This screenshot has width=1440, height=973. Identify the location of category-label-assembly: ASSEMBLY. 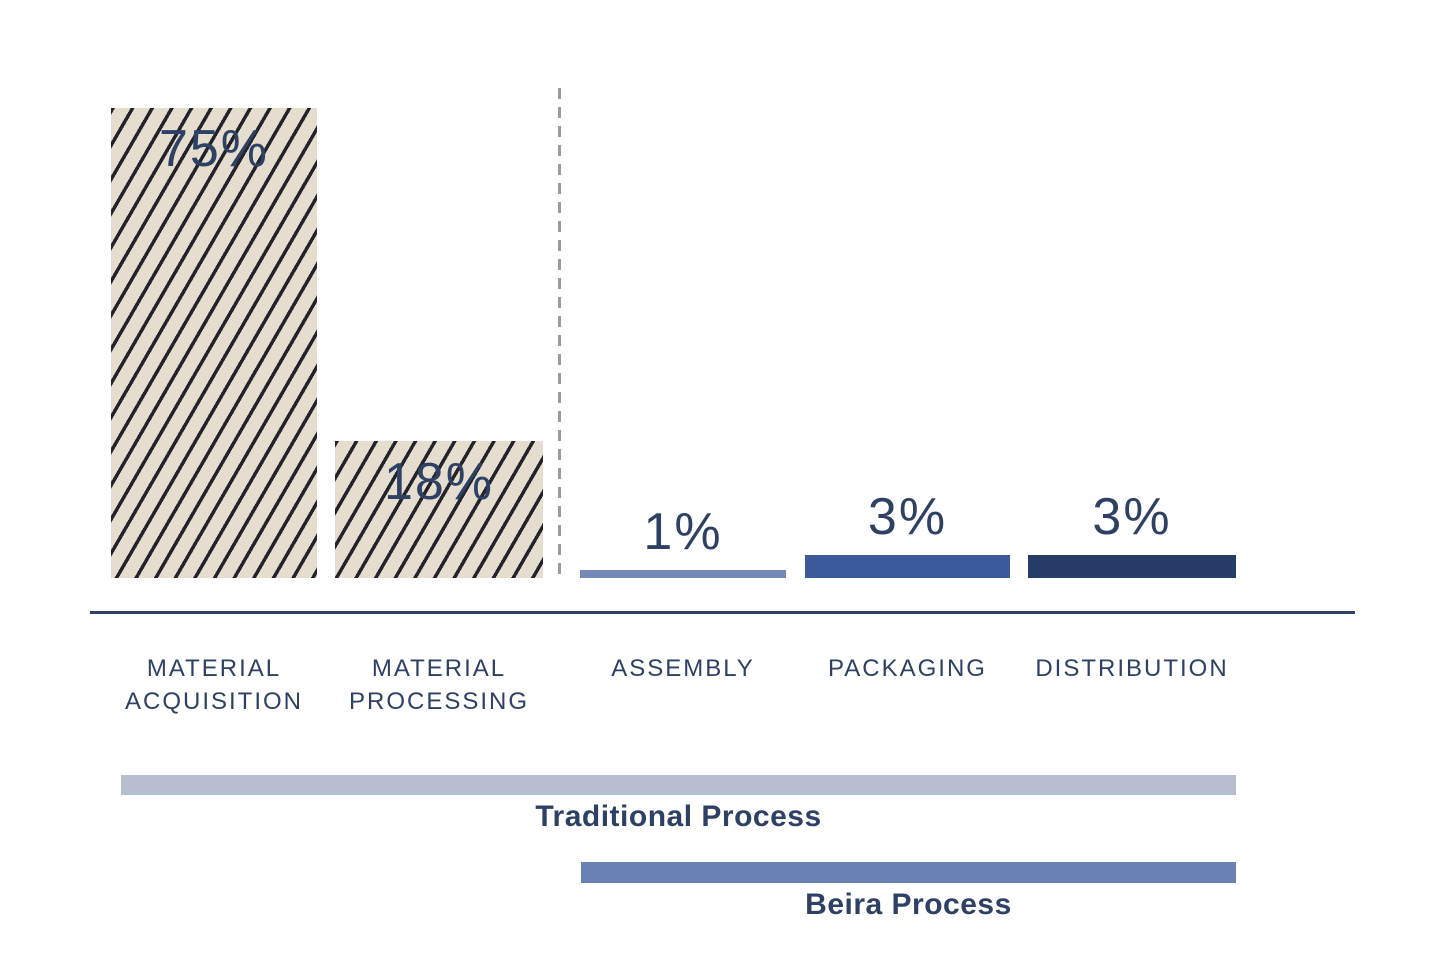
(683, 668).